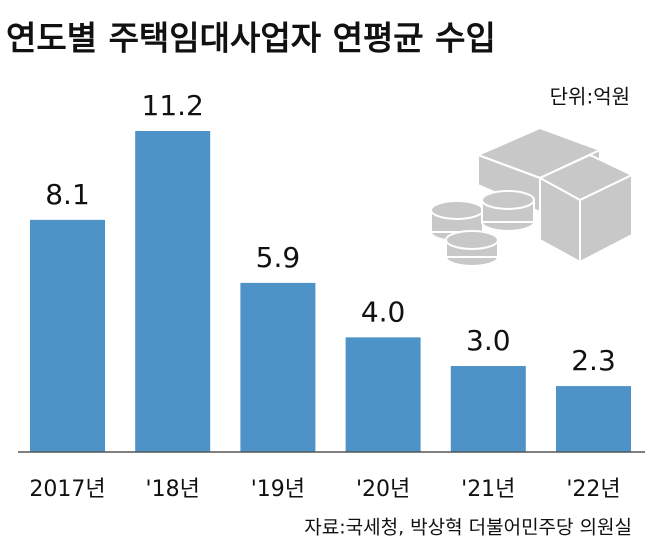  Describe the element at coordinates (67, 489) in the screenshot. I see `x-tick-label: 2017년` at that location.